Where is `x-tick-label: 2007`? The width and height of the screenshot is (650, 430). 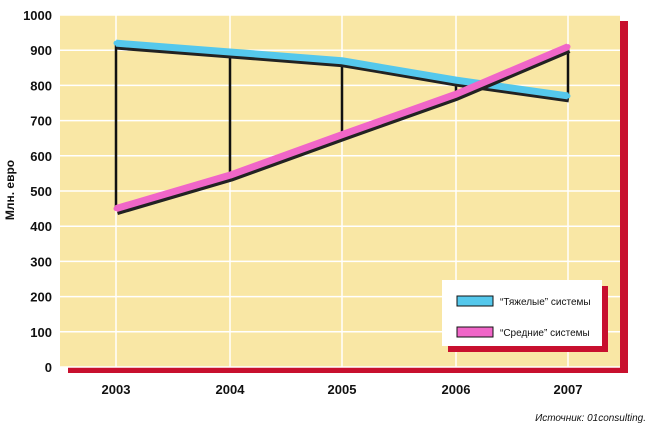 x-tick-label: 2007 is located at coordinates (568, 389).